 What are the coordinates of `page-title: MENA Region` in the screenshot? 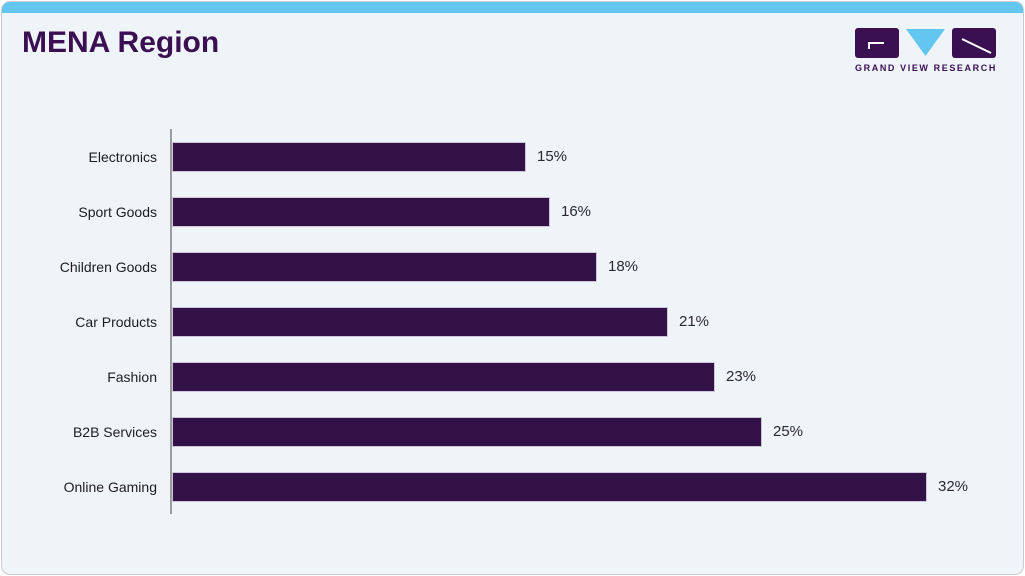 It's located at (121, 42).